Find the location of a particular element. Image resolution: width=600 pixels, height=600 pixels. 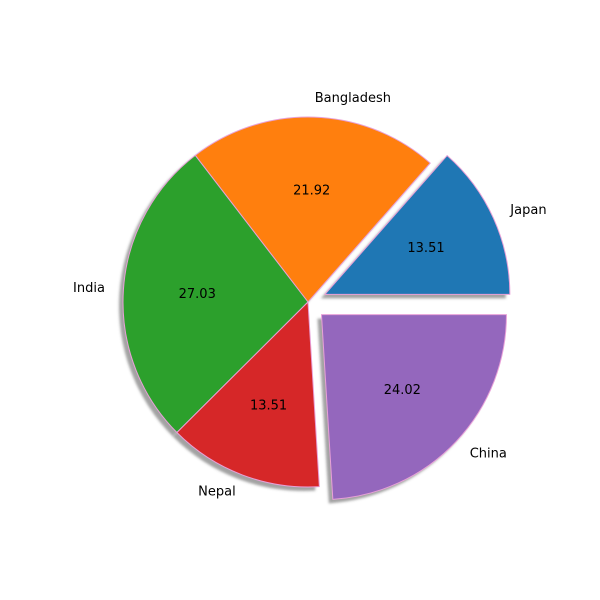

slice-name-label-bangladesh: Bangladesh is located at coordinates (353, 98).